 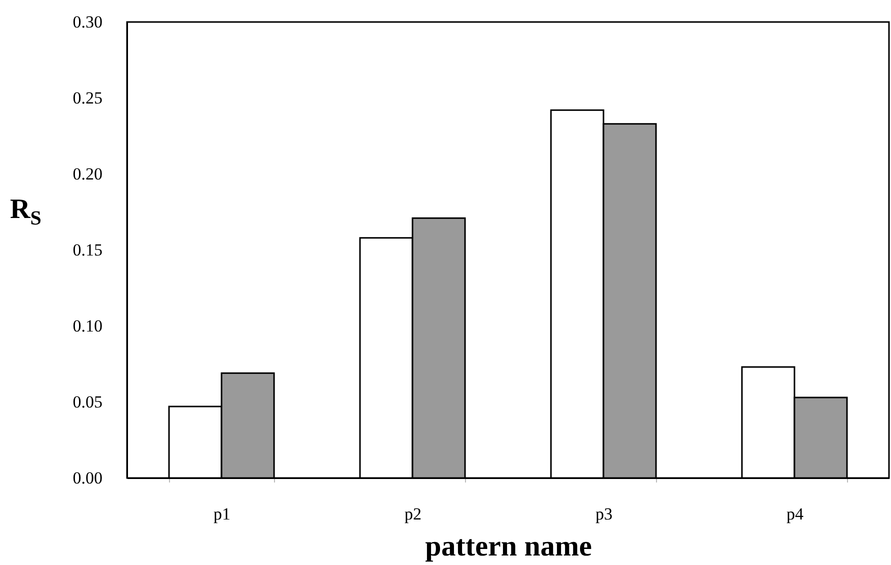 I want to click on y-tick-label: 0.20, so click(x=87, y=174).